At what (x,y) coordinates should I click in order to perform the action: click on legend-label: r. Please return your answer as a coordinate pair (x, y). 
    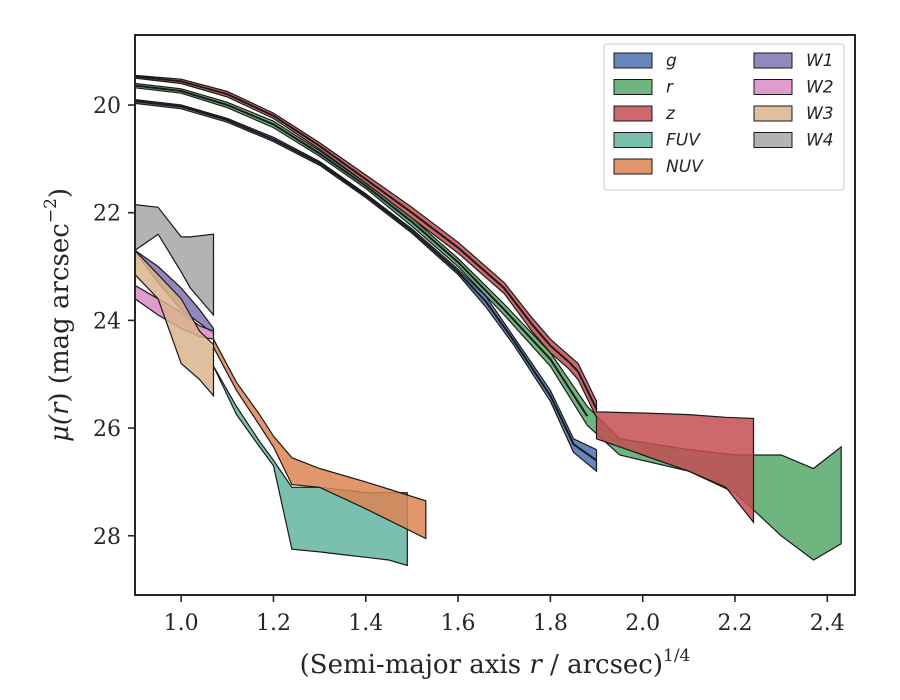
    Looking at the image, I should click on (670, 88).